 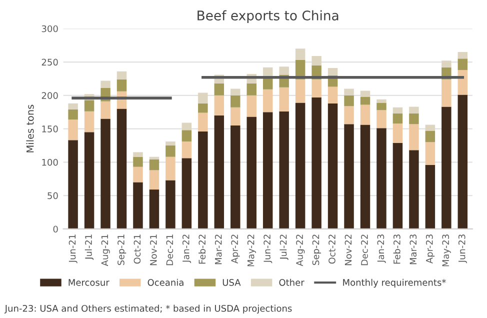 What do you see at coordinates (268, 249) in the screenshot?
I see `x-tick-label: Jun-22` at bounding box center [268, 249].